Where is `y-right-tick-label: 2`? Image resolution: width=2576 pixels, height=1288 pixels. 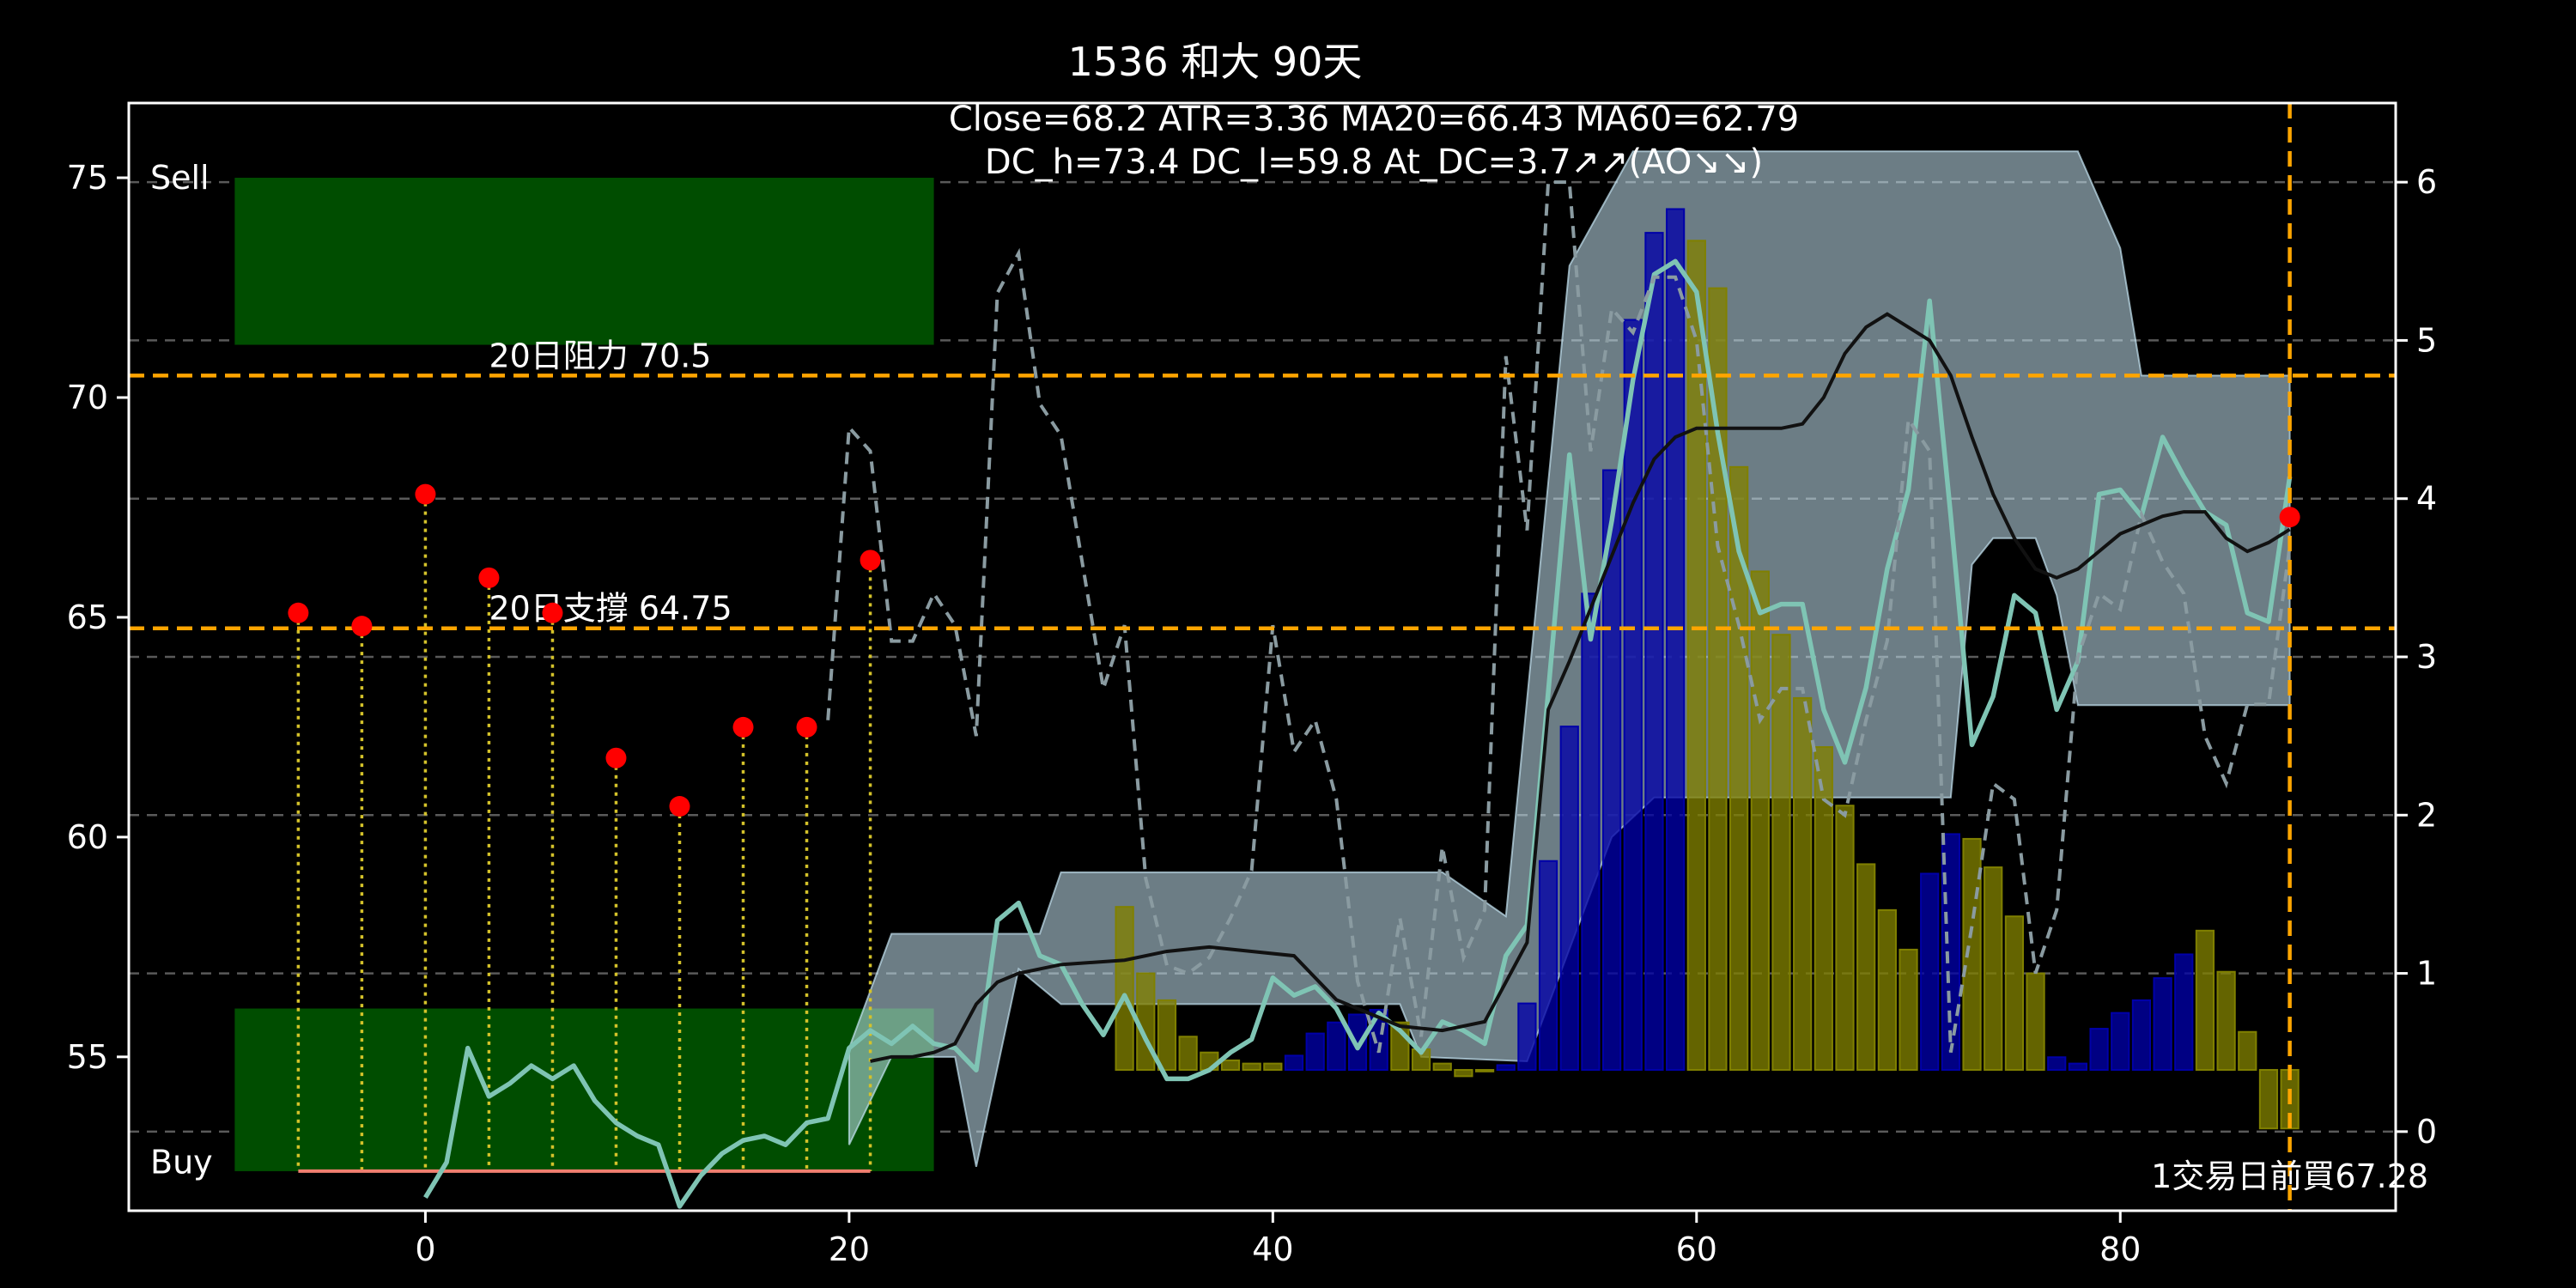
y-right-tick-label: 2 is located at coordinates (2427, 815).